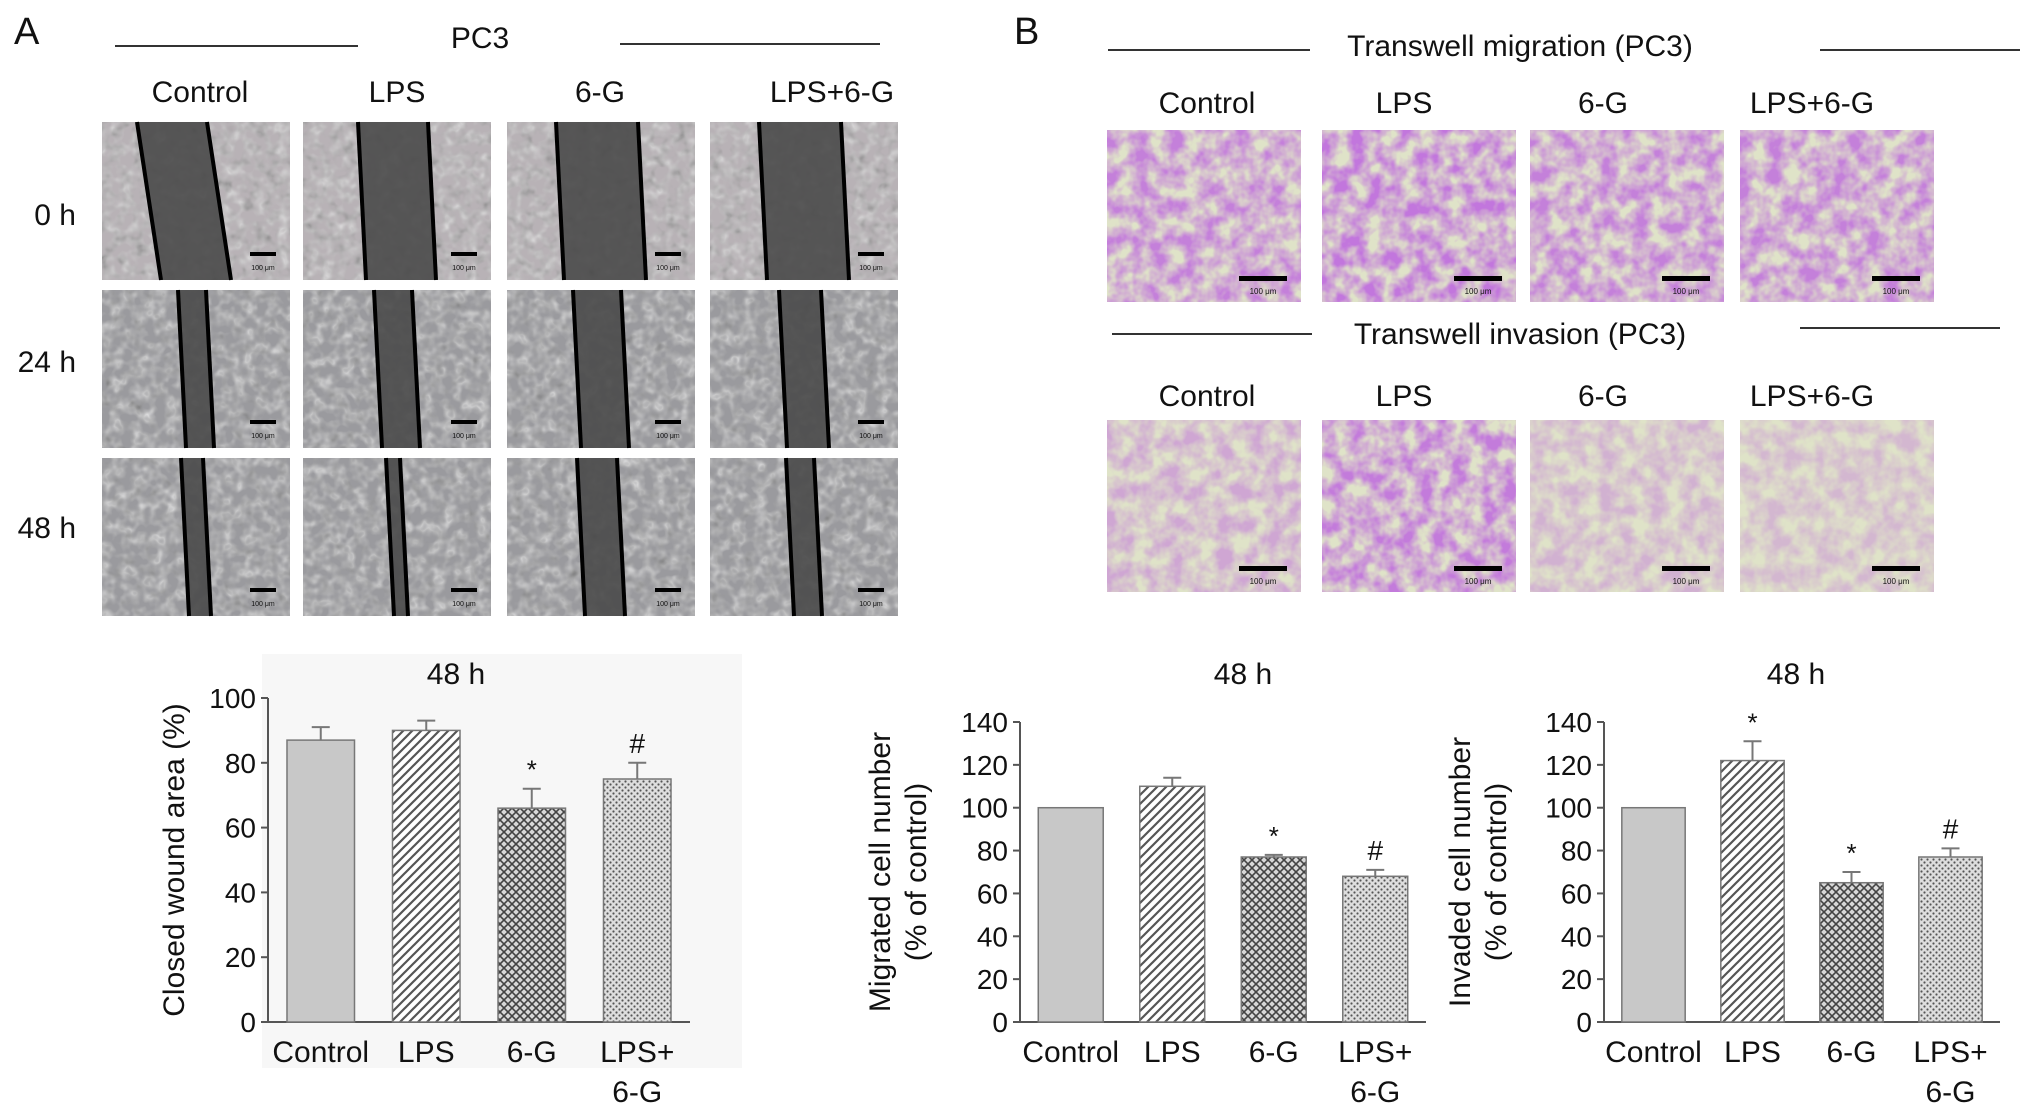 The image size is (2032, 1114). What do you see at coordinates (601, 537) in the screenshot?
I see `micrograph-a-r2-c2: 100 μm` at bounding box center [601, 537].